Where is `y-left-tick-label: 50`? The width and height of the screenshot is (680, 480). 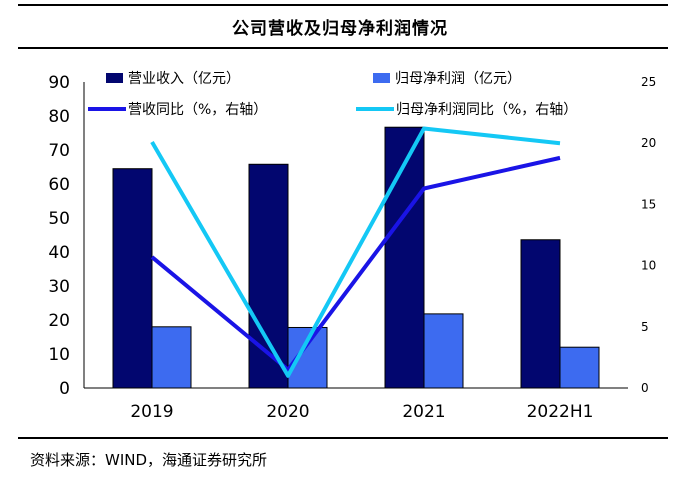
y-left-tick-label: 50 is located at coordinates (59, 219).